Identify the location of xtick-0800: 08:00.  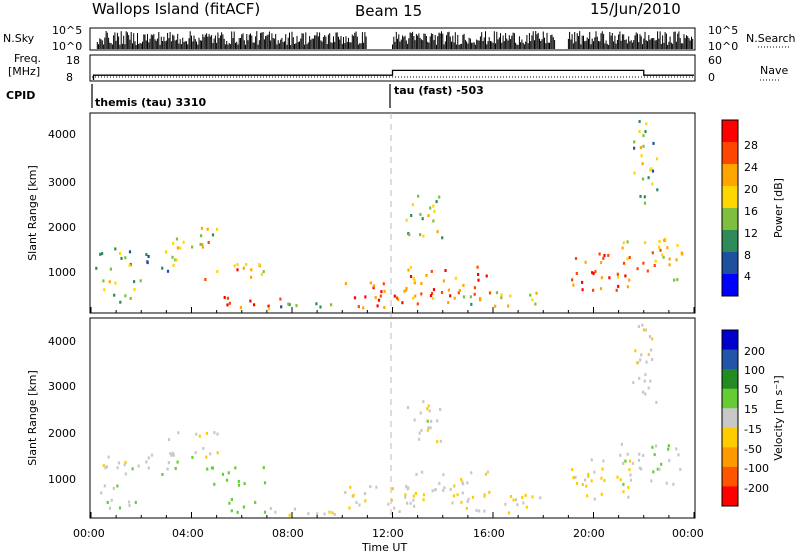
(288, 533).